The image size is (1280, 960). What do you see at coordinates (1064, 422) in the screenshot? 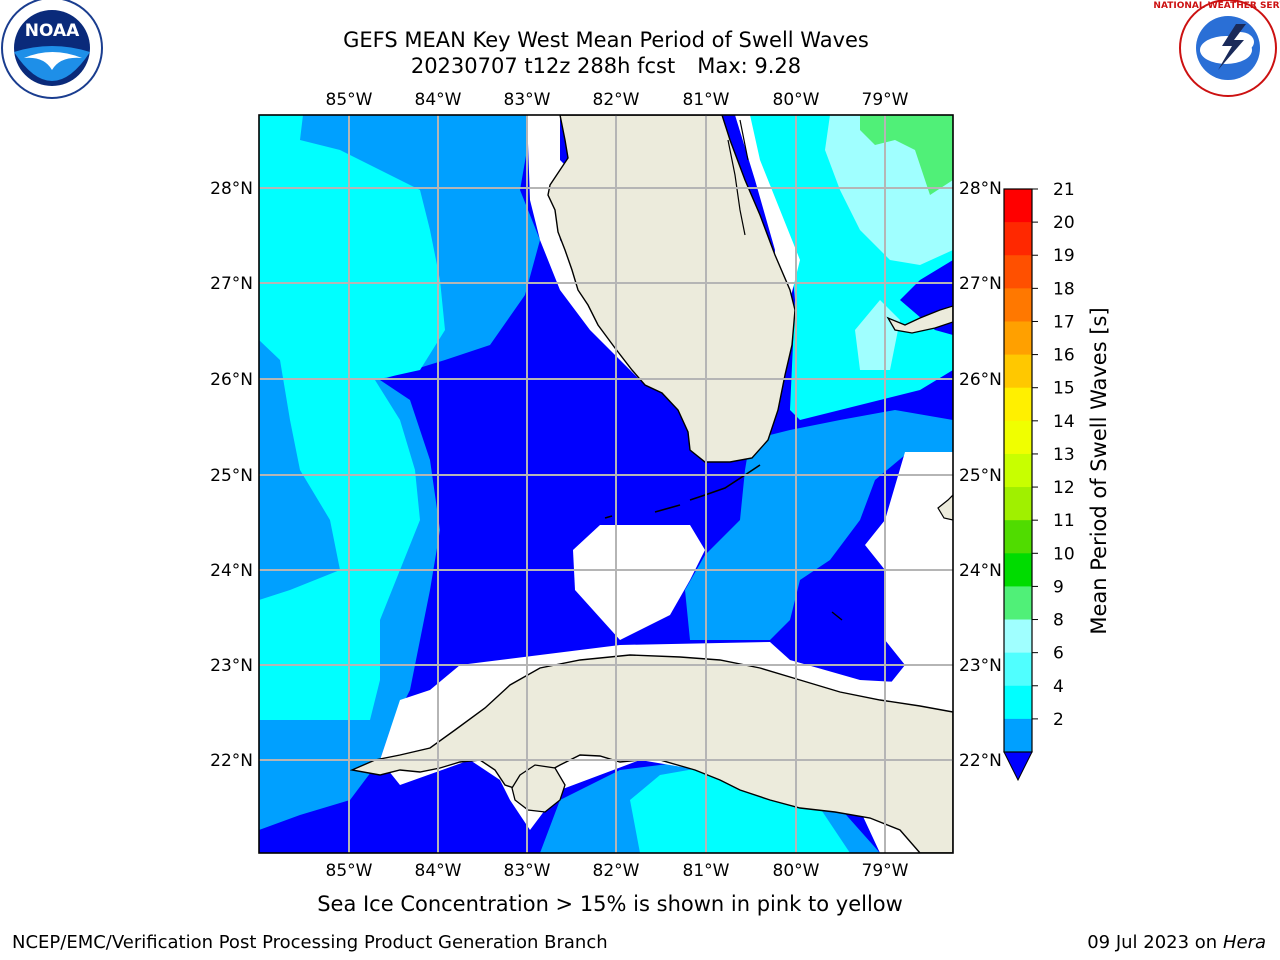
I see `colorbar-tick-label: 14` at bounding box center [1064, 422].